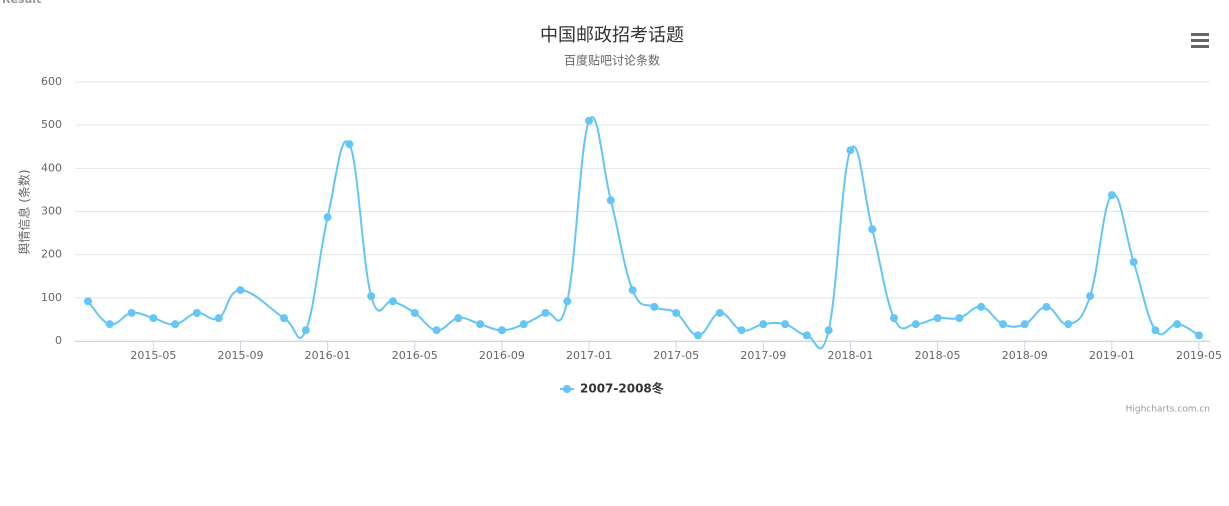  Describe the element at coordinates (850, 355) in the screenshot. I see `x-tick-label: 2018-01` at that location.